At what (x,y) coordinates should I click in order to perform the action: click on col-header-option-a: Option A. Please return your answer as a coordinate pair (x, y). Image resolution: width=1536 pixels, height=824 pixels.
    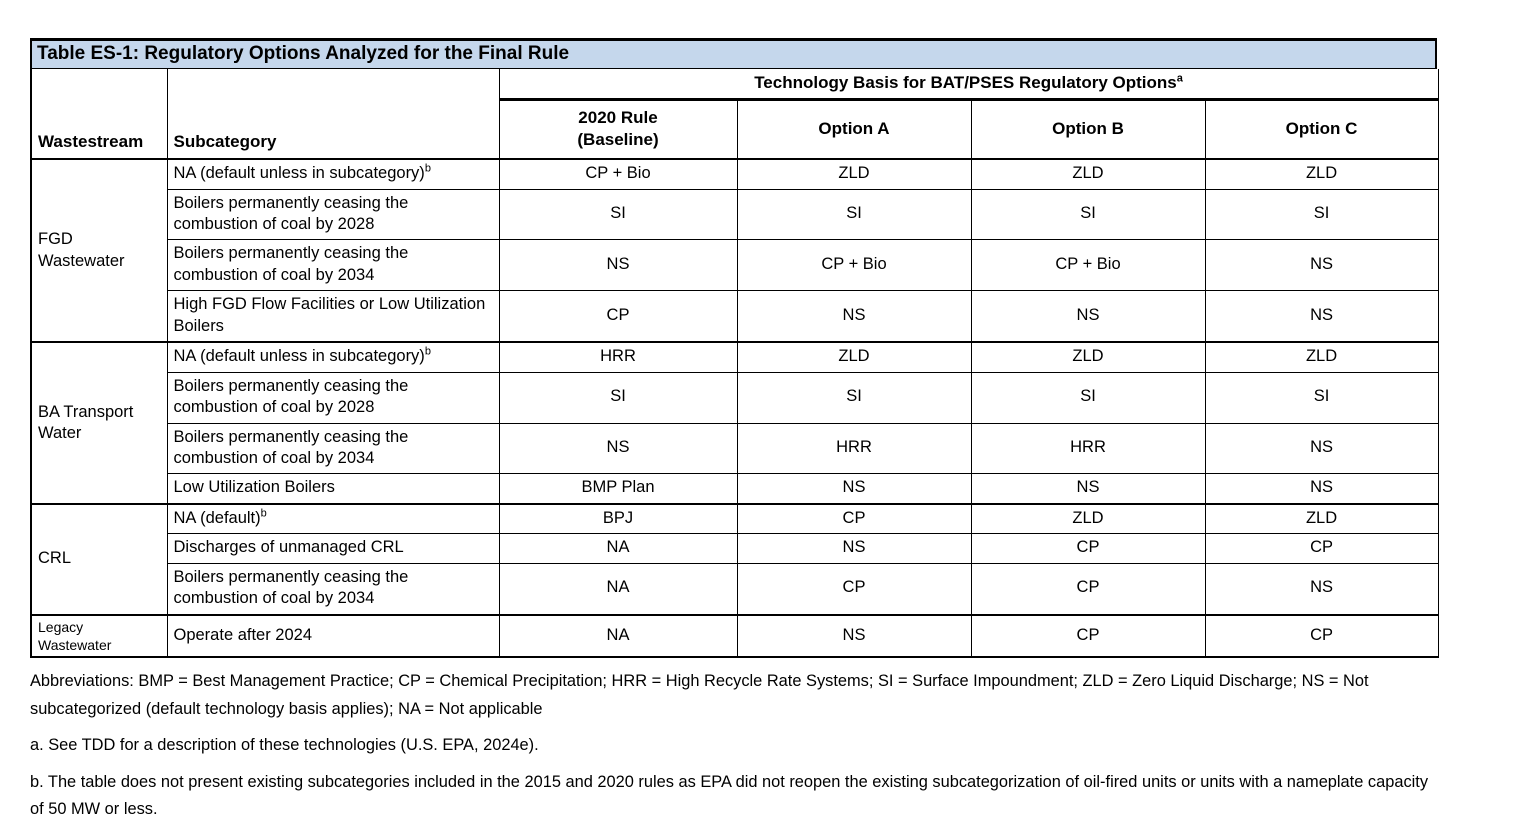
    Looking at the image, I should click on (854, 130).